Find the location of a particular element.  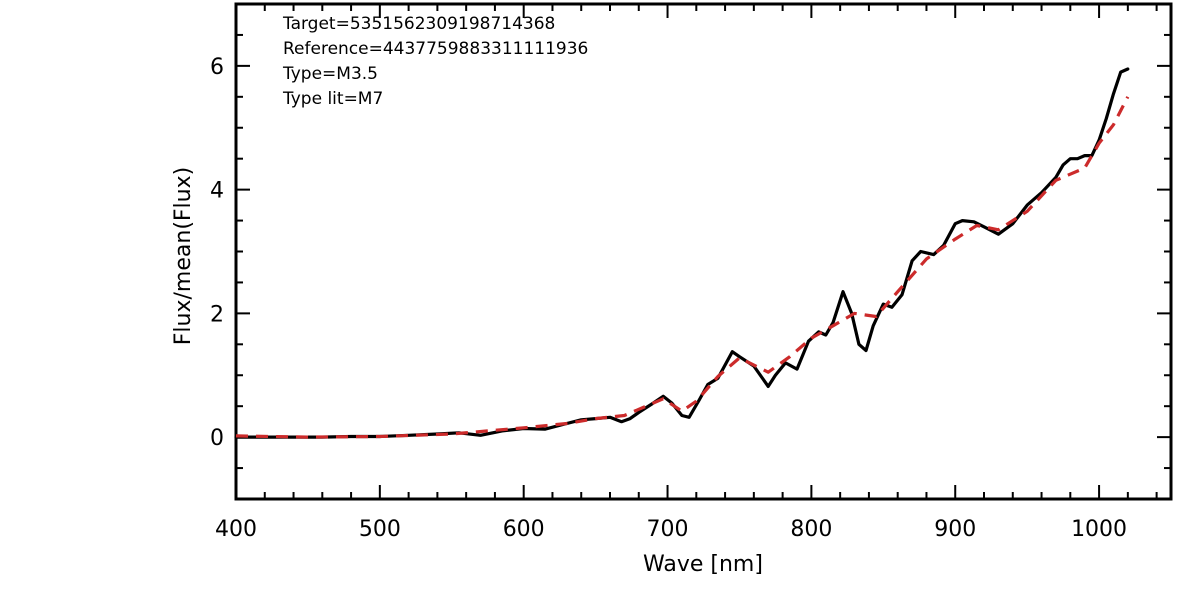

annotation-line: Reference=4437759883311111936 is located at coordinates (435, 49).